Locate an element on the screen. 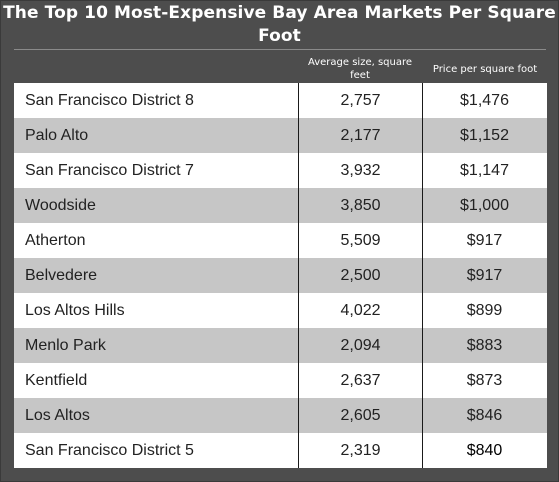  table-row: Atherton 5,509 $917 is located at coordinates (280, 240).